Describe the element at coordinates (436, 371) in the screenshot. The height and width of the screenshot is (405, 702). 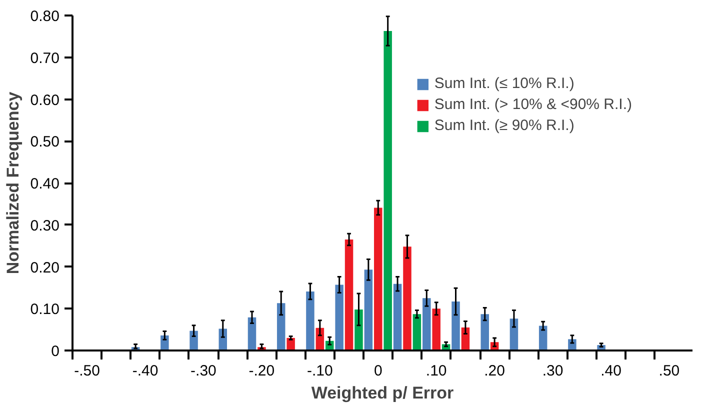
I see `x-tick-label: .10` at that location.